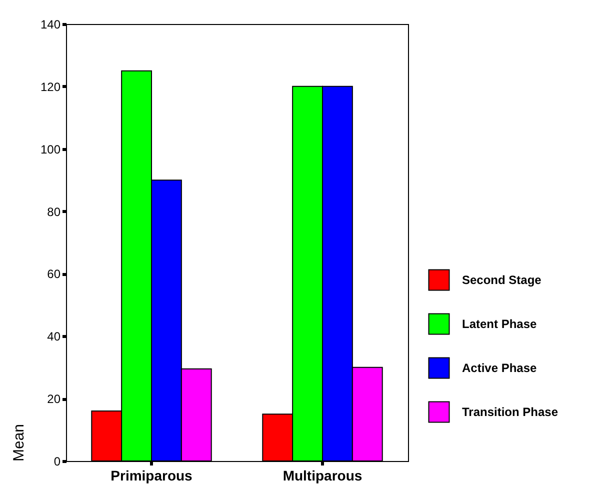 The width and height of the screenshot is (609, 485). Describe the element at coordinates (19, 443) in the screenshot. I see `y-axis-title: Mean` at that location.